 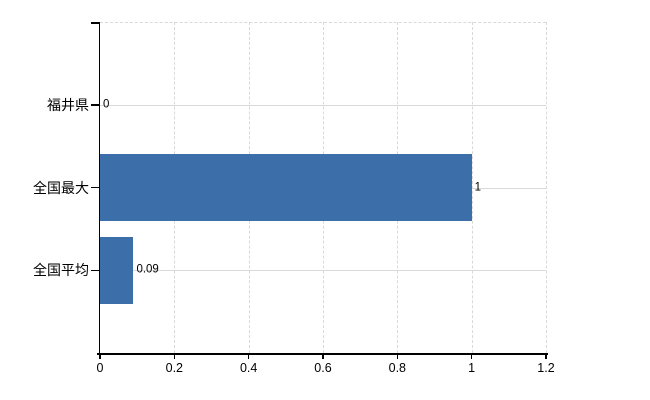 What do you see at coordinates (100, 368) in the screenshot?
I see `x-tick-label: 0` at bounding box center [100, 368].